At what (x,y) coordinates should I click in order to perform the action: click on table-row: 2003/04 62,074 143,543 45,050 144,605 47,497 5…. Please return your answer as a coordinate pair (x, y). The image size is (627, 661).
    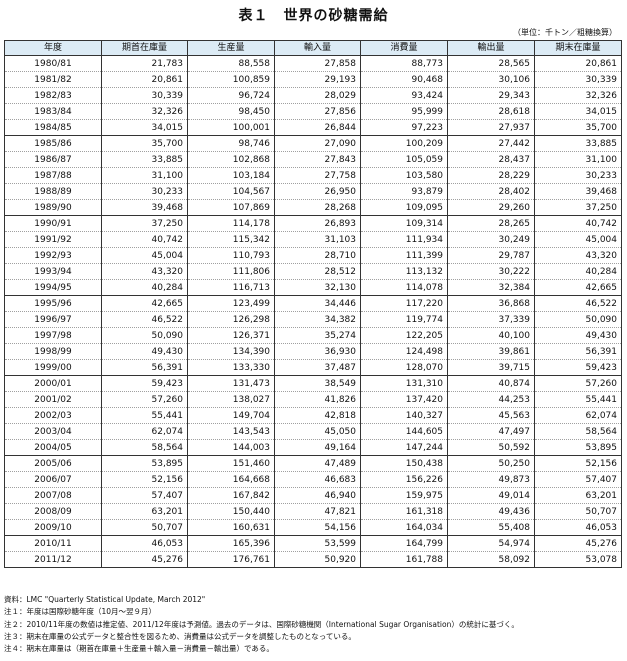
    Looking at the image, I should click on (313, 431).